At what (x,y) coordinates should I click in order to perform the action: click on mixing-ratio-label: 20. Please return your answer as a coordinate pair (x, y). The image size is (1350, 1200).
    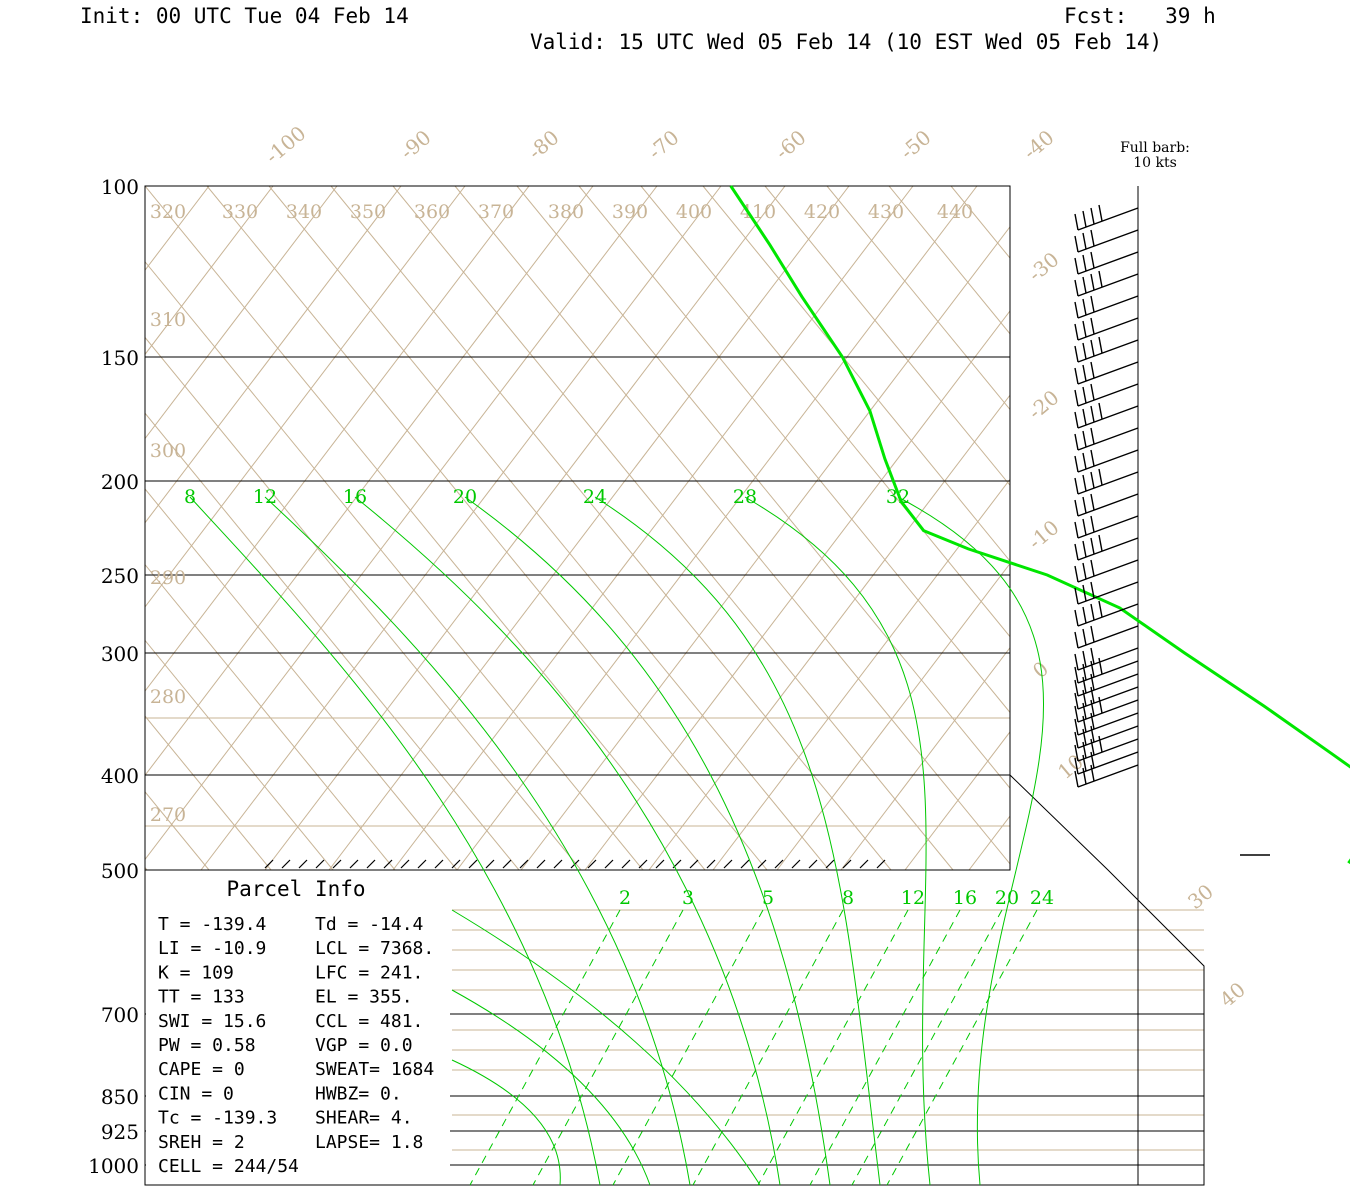
    Looking at the image, I should click on (1007, 898).